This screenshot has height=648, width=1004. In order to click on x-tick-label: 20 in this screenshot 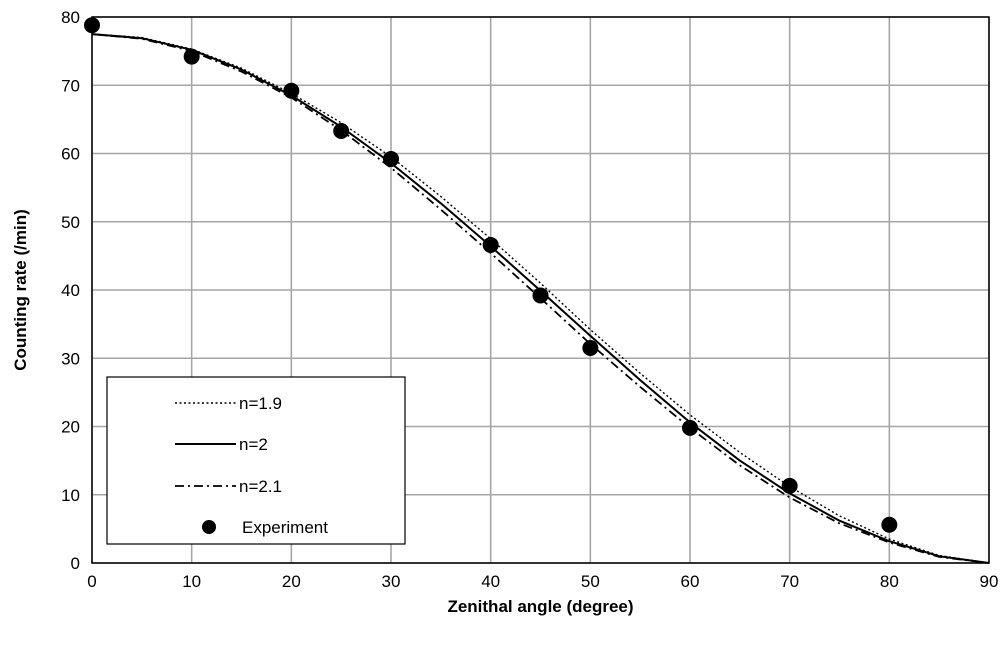, I will do `click(291, 581)`.